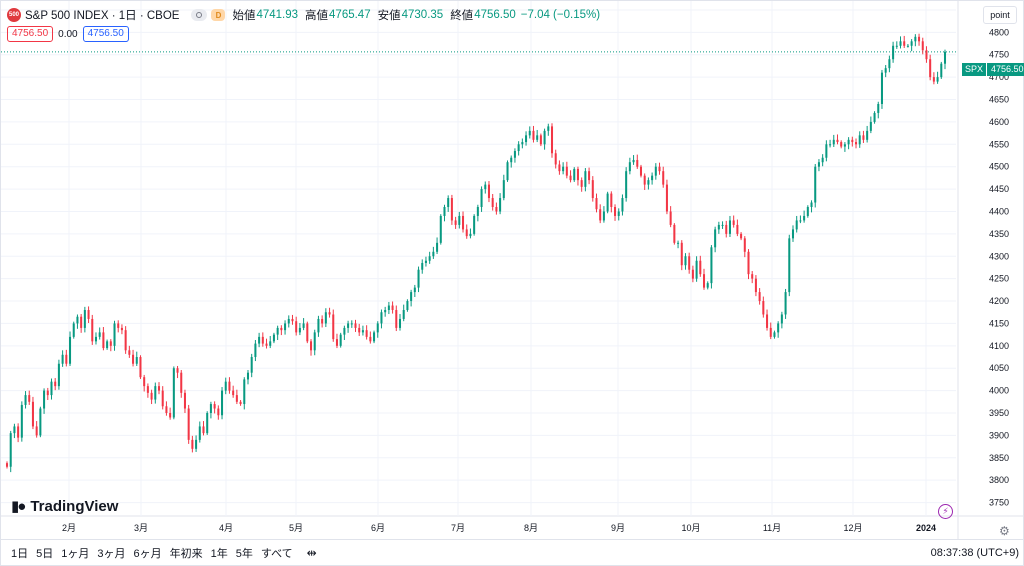 The width and height of the screenshot is (1024, 566). What do you see at coordinates (618, 528) in the screenshot?
I see `x-tick-label: 9月` at bounding box center [618, 528].